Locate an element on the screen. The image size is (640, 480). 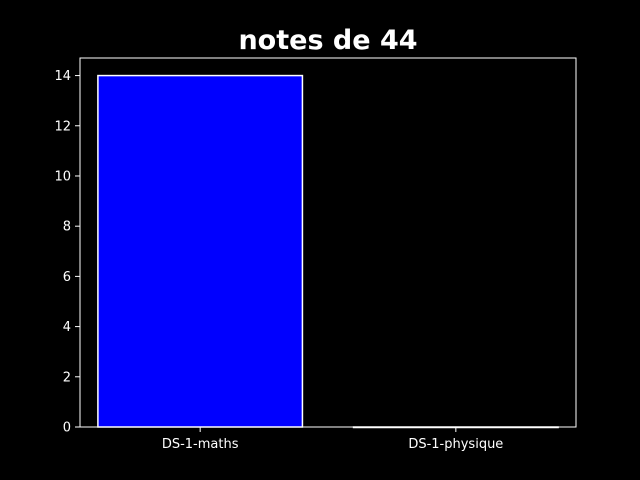
y-tick-label: 10 is located at coordinates (62, 176).